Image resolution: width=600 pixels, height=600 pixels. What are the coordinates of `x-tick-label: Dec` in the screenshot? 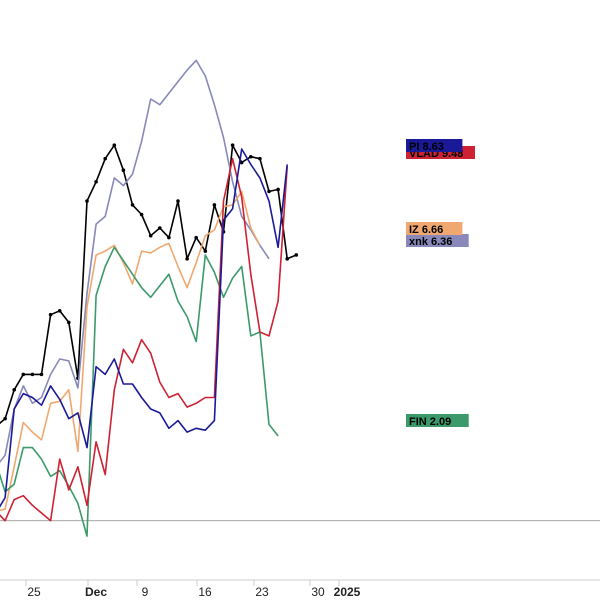 It's located at (96, 592).